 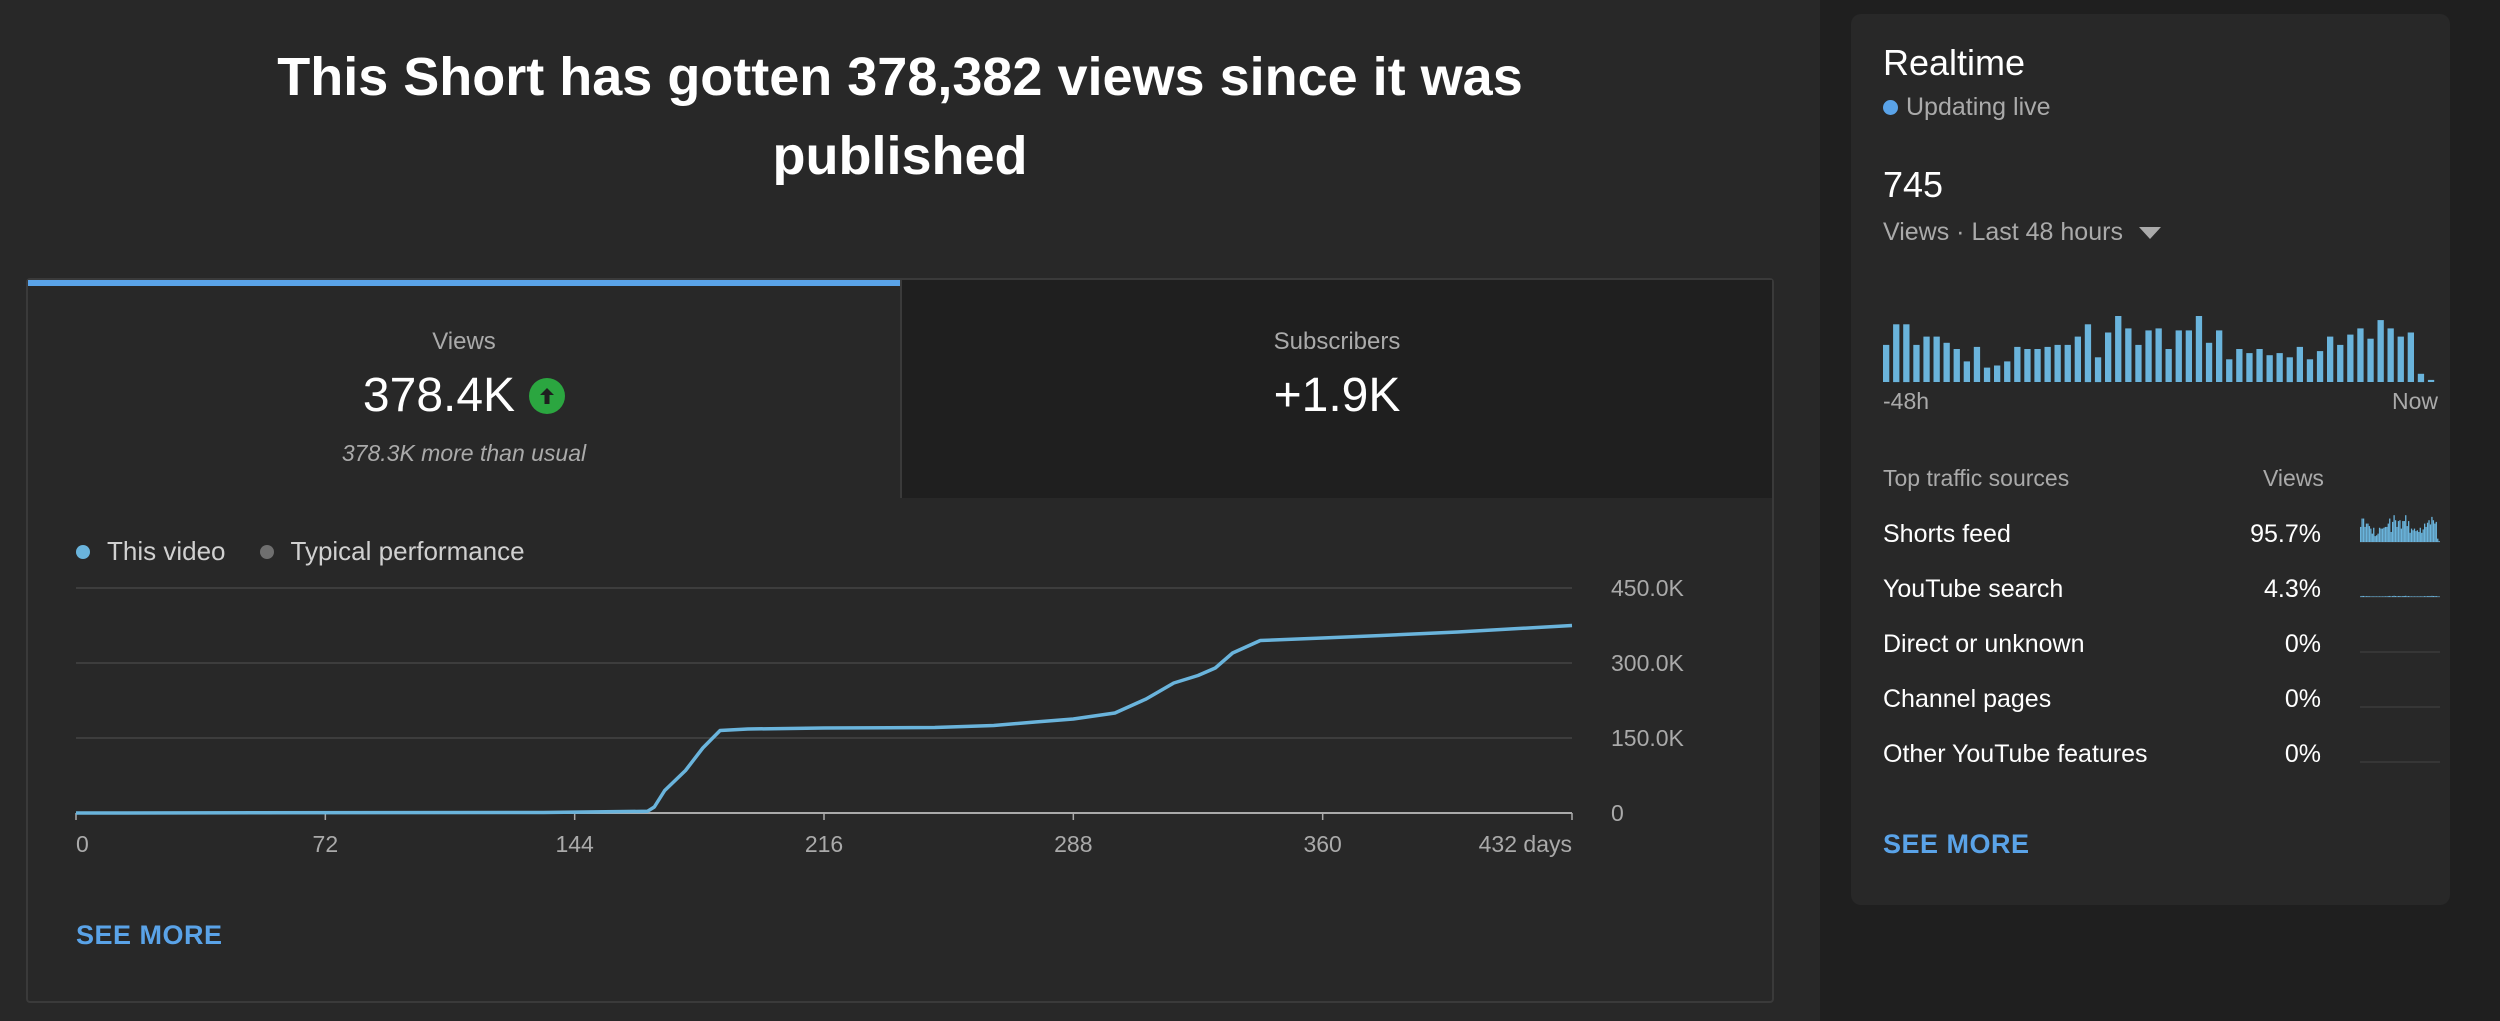 I want to click on y-tick-label: 300.0K, so click(x=1648, y=663).